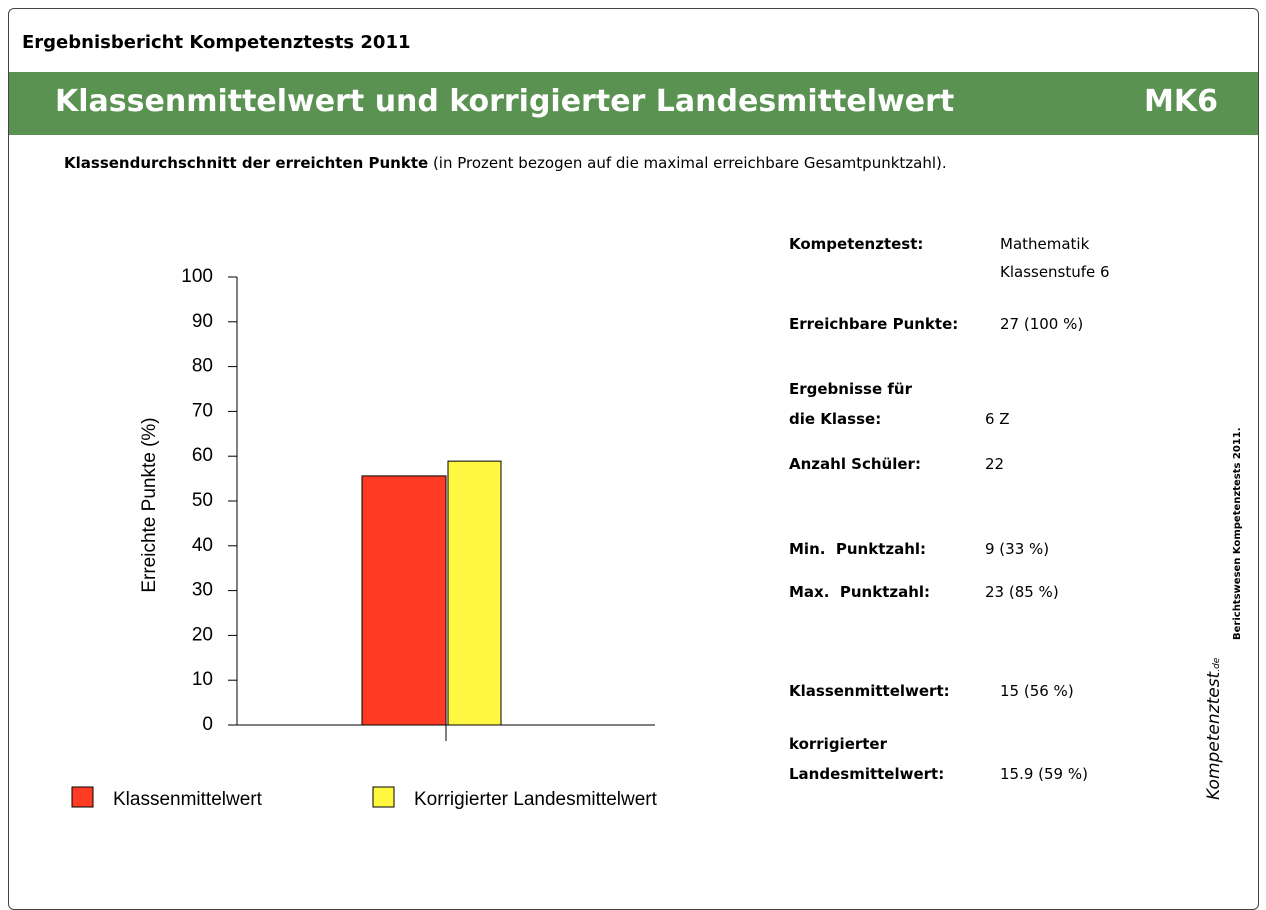 The image size is (1266, 910). Describe the element at coordinates (202, 634) in the screenshot. I see `y-tick-label: 20` at that location.